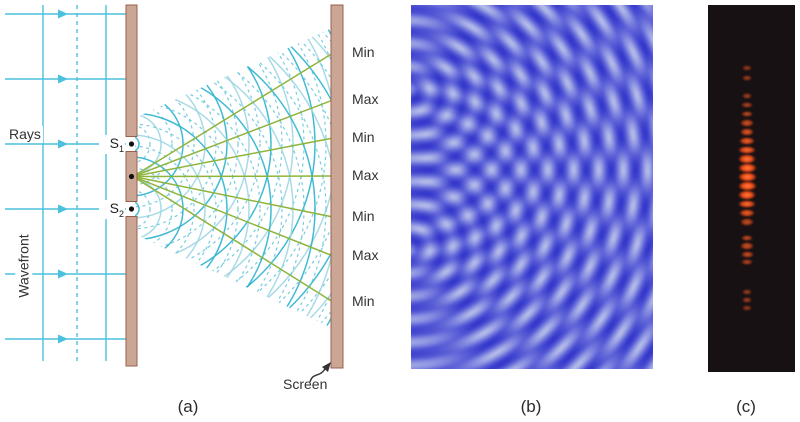 This screenshot has height=422, width=800. What do you see at coordinates (305, 384) in the screenshot?
I see `screen-label: Screen` at bounding box center [305, 384].